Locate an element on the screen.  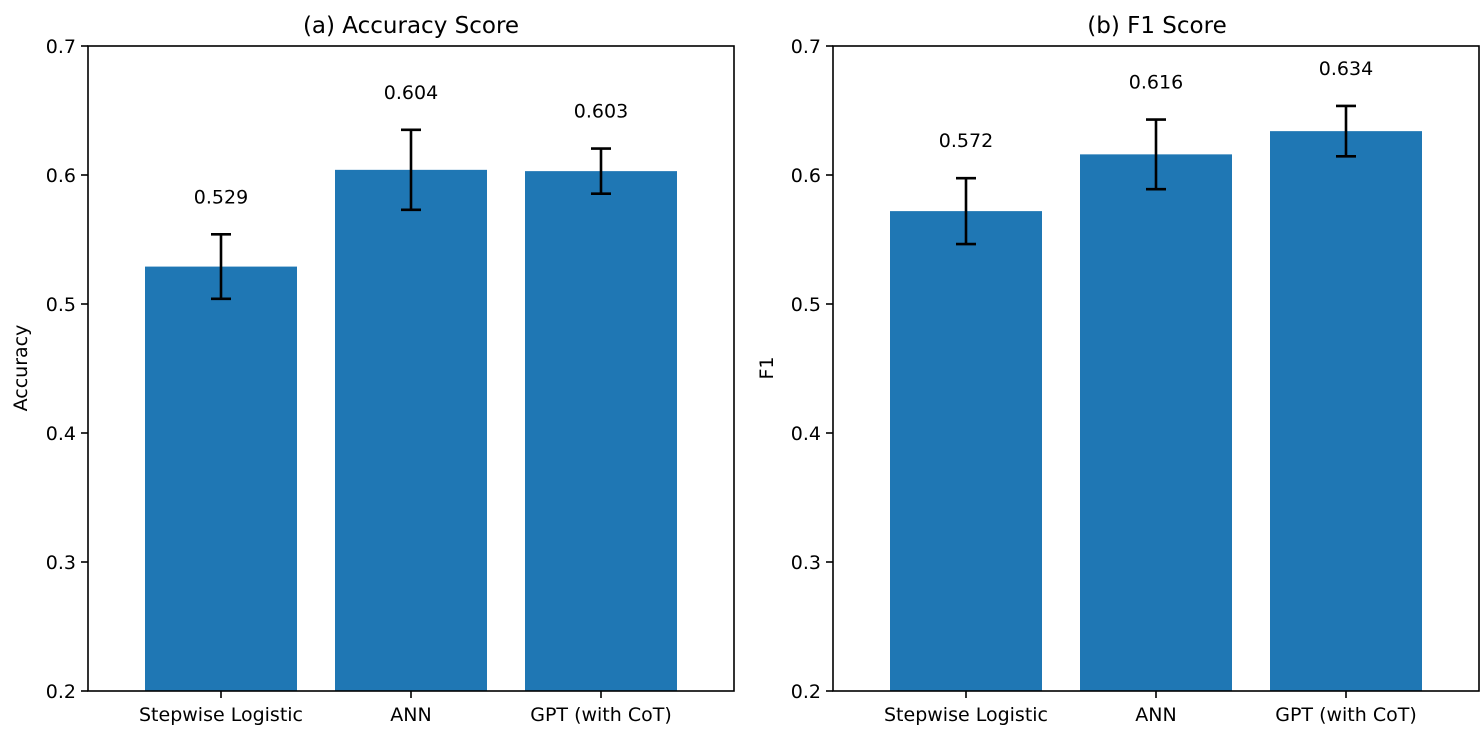
data-labels-group: 0.529 0.604 0.603 is located at coordinates (411, 145).